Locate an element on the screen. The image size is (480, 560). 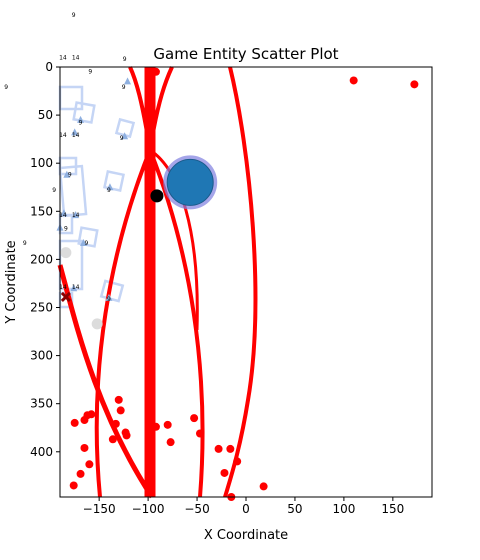
x-tick-label: 50 is located at coordinates (294, 509).